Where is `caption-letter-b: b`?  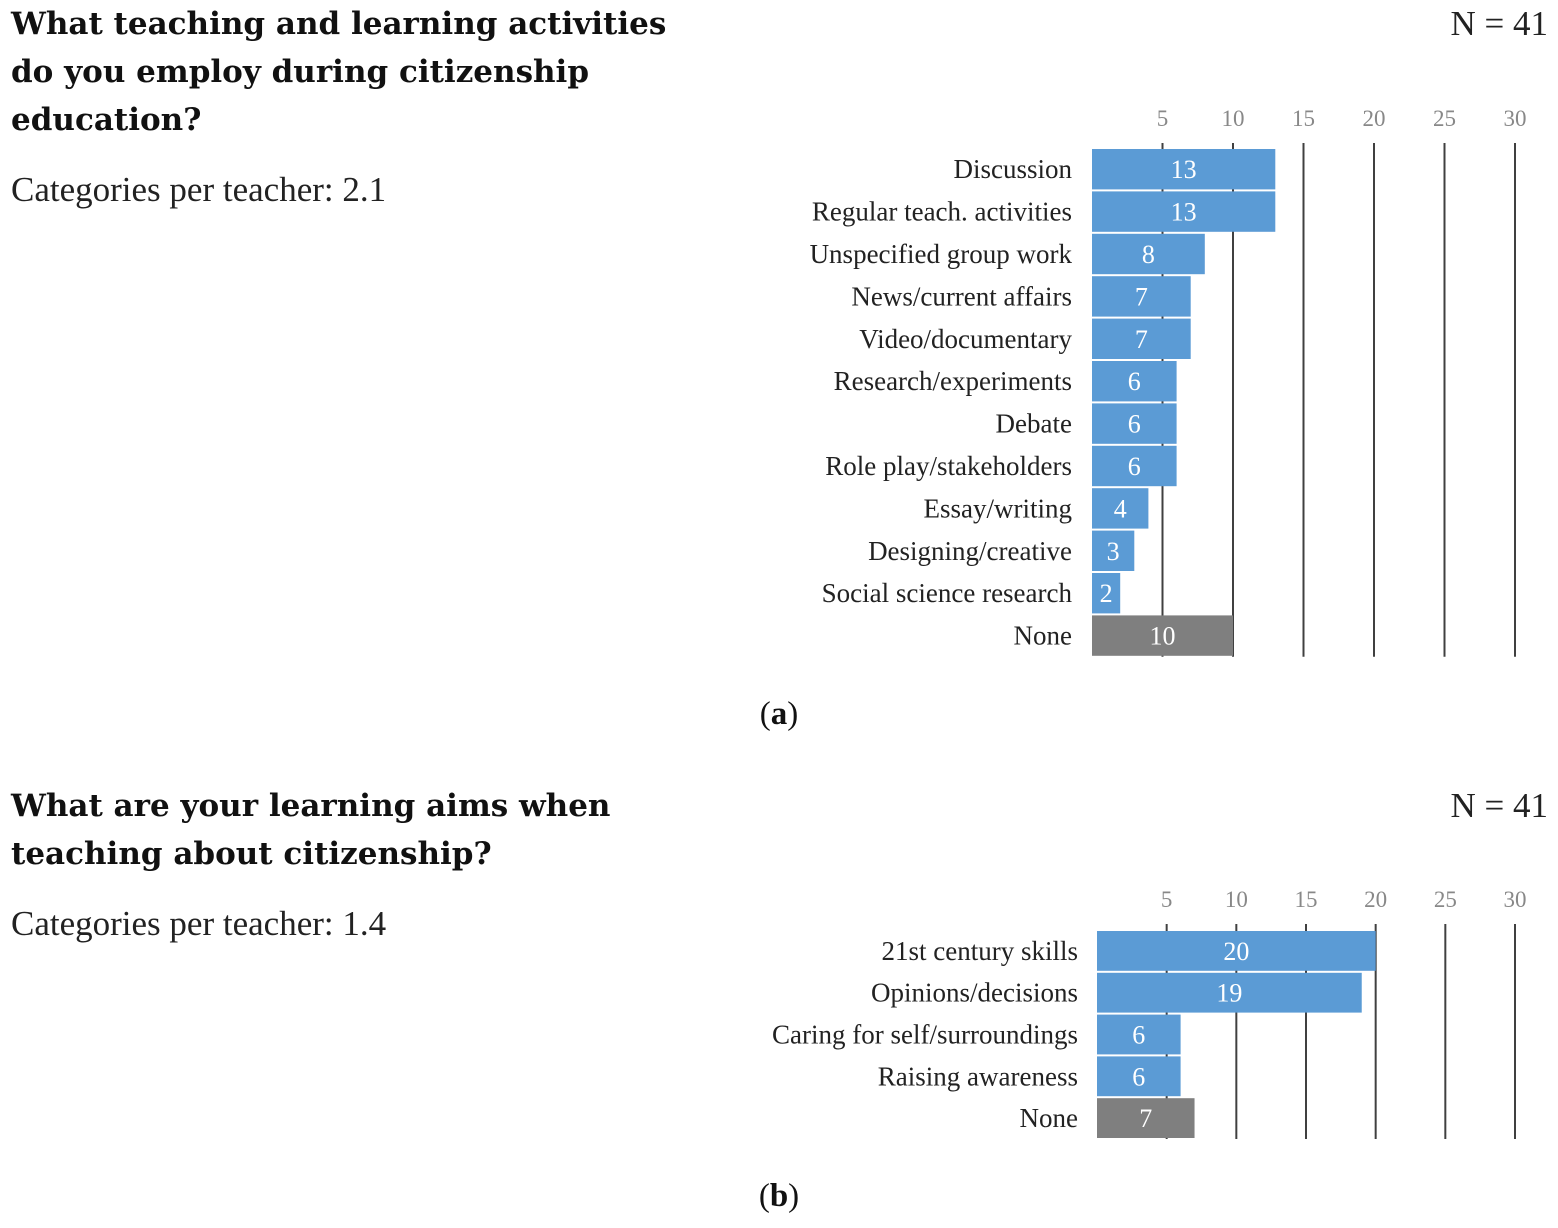
caption-letter-b: b is located at coordinates (779, 1196).